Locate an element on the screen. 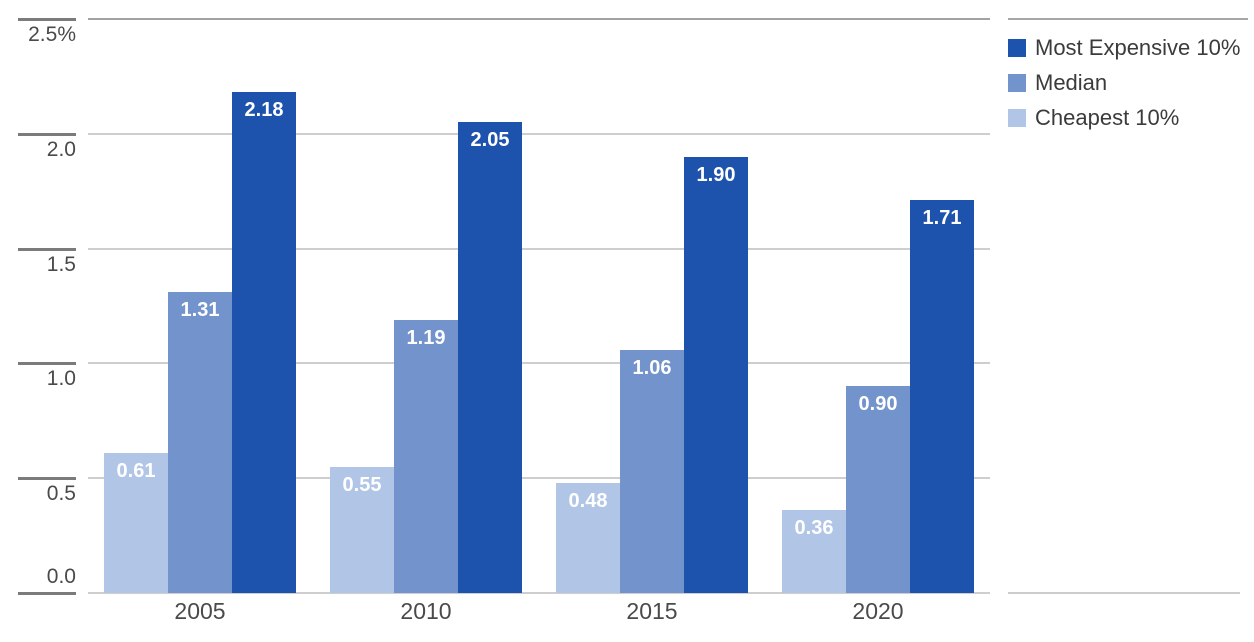 Image resolution: width=1254 pixels, height=642 pixels. legend-label: Median is located at coordinates (1071, 82).